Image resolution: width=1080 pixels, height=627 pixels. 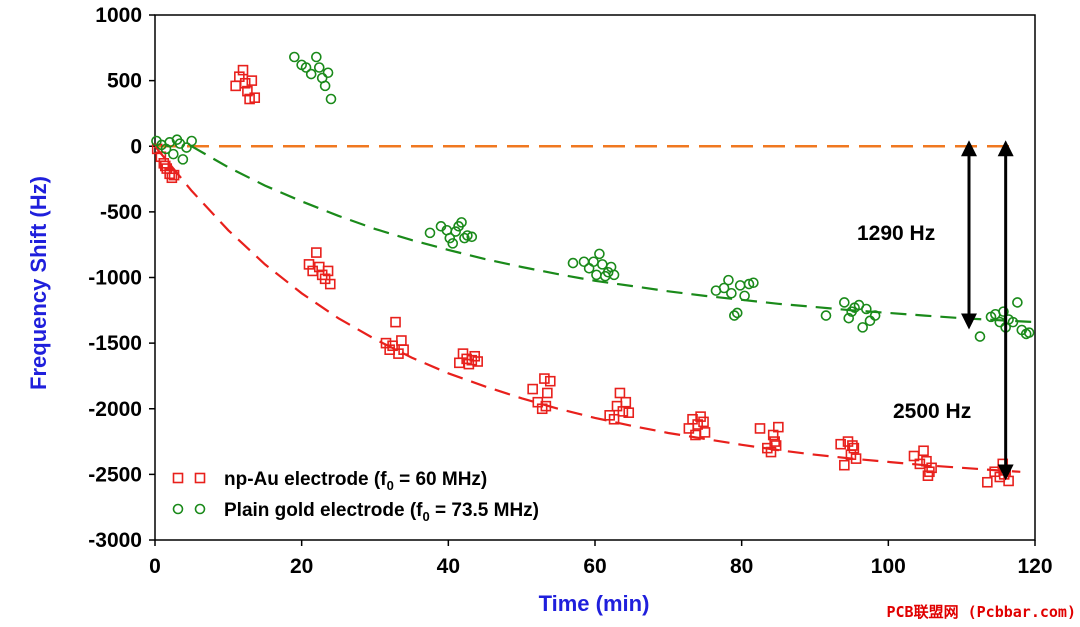 I want to click on watermark: PCB联盟网 (Pcbbar.com), so click(x=982, y=612).